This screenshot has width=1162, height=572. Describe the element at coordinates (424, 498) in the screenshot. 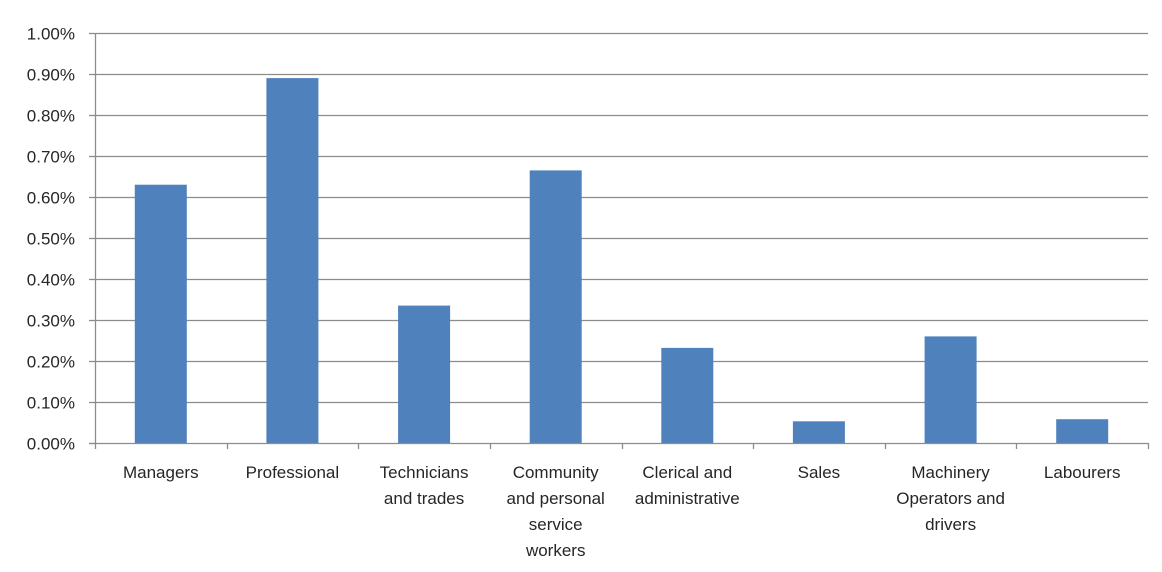

I see `x-tick-label-line: and trades` at that location.